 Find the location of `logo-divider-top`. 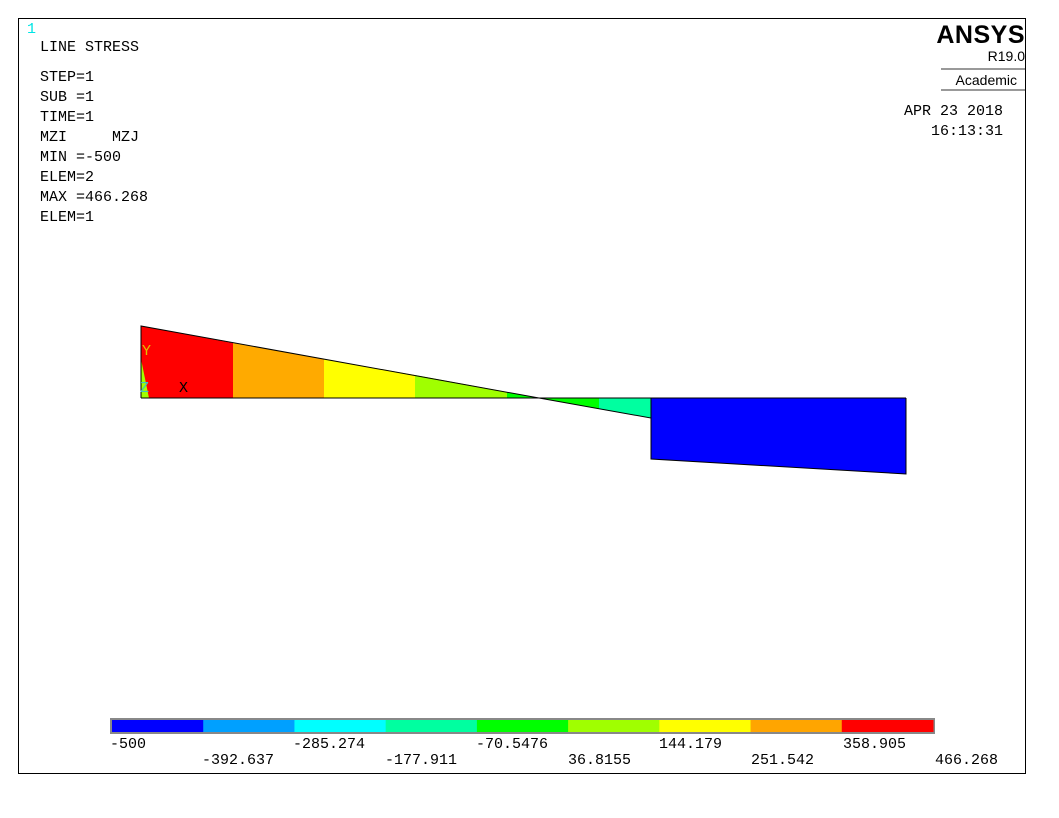

logo-divider-top is located at coordinates (983, 69).